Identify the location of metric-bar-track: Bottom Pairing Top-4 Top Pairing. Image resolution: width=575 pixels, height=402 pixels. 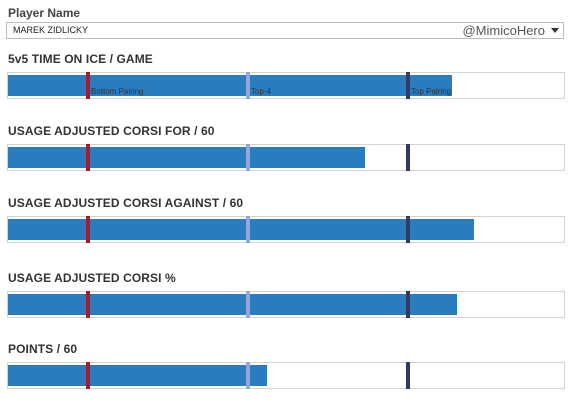
(286, 85).